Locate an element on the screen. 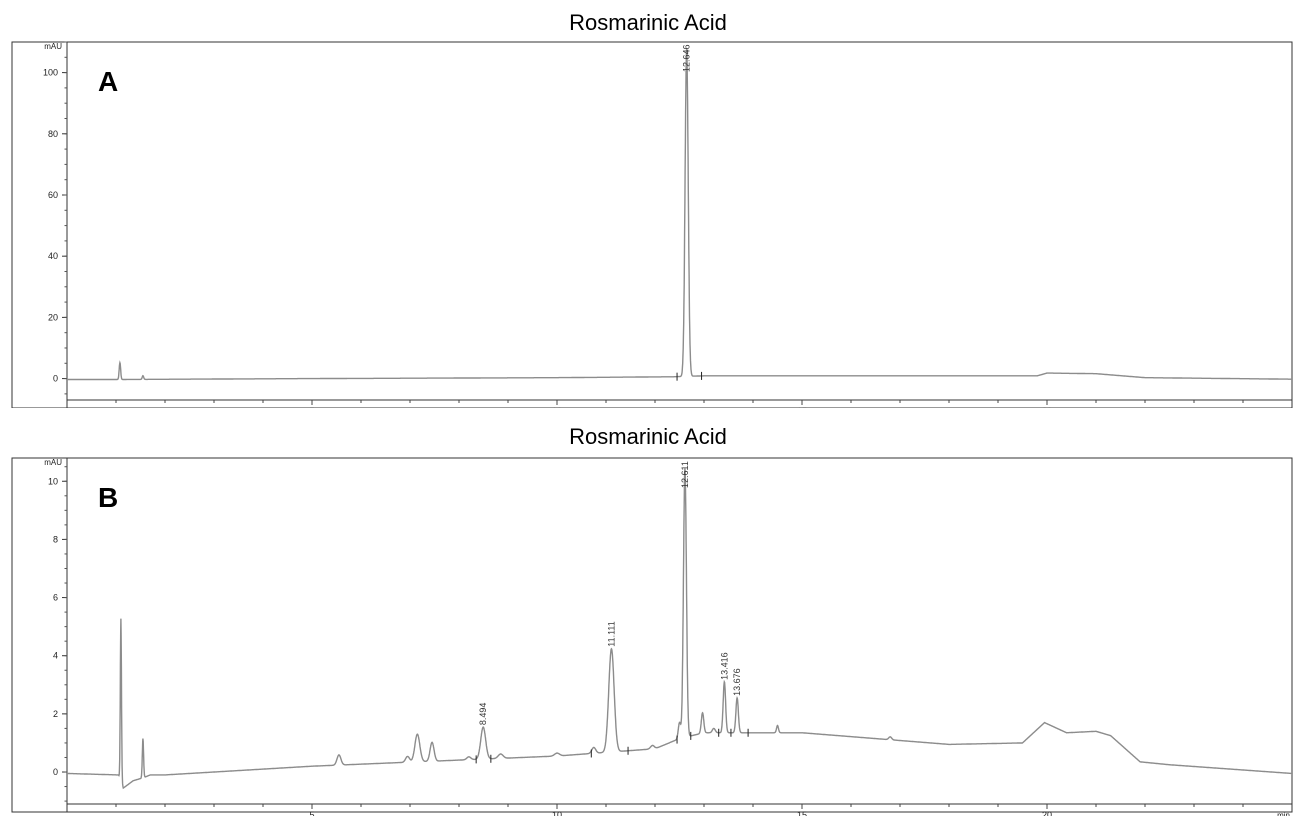  chart-b-peak-label: 13.676 is located at coordinates (737, 682).